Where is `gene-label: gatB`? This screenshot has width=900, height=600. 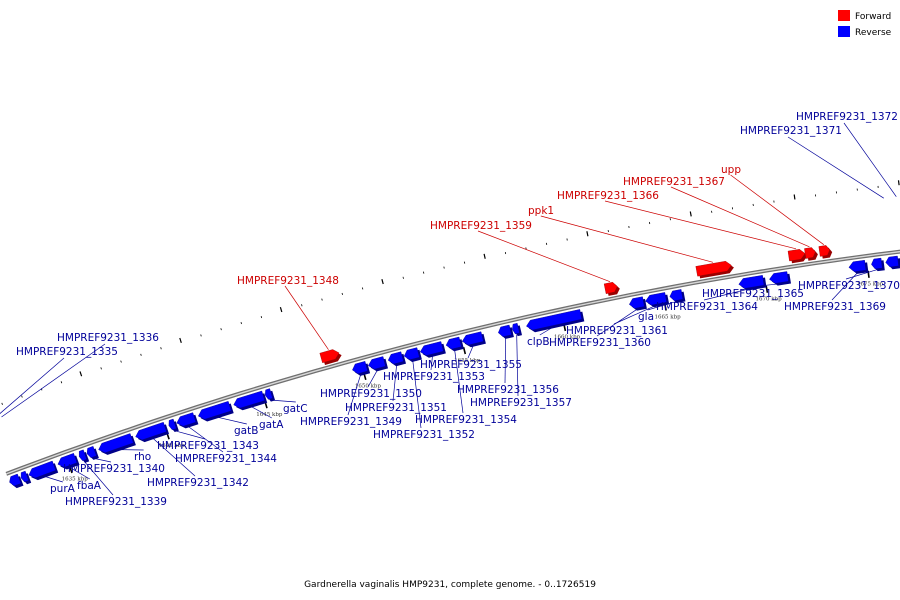 gene-label: gatB is located at coordinates (246, 431).